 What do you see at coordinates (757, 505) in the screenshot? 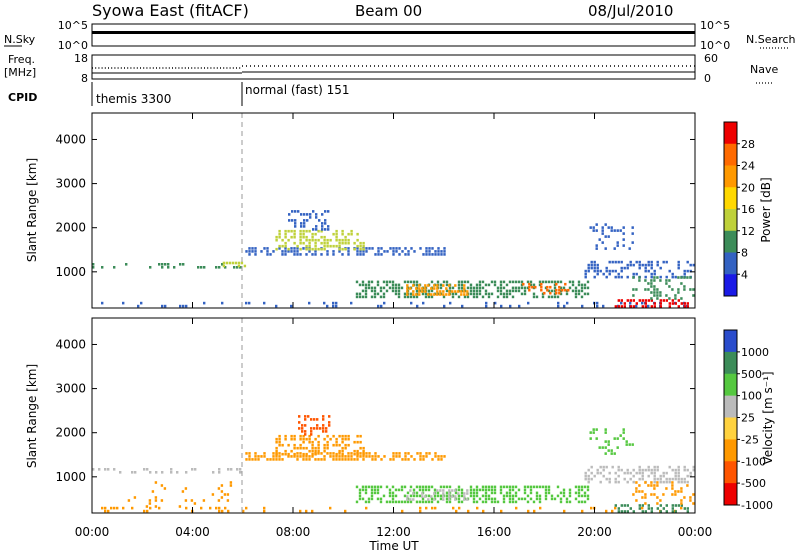
I see `colorbar-tick-label: -1000` at bounding box center [757, 505].